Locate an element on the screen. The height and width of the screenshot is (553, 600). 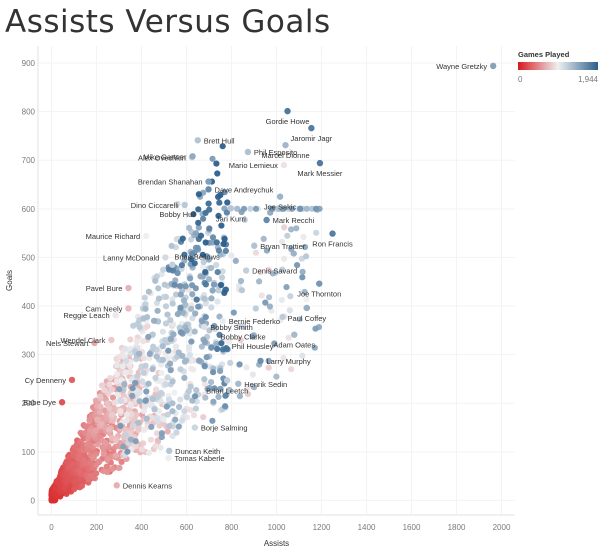
legend-max-label: 1,944 is located at coordinates (588, 79).